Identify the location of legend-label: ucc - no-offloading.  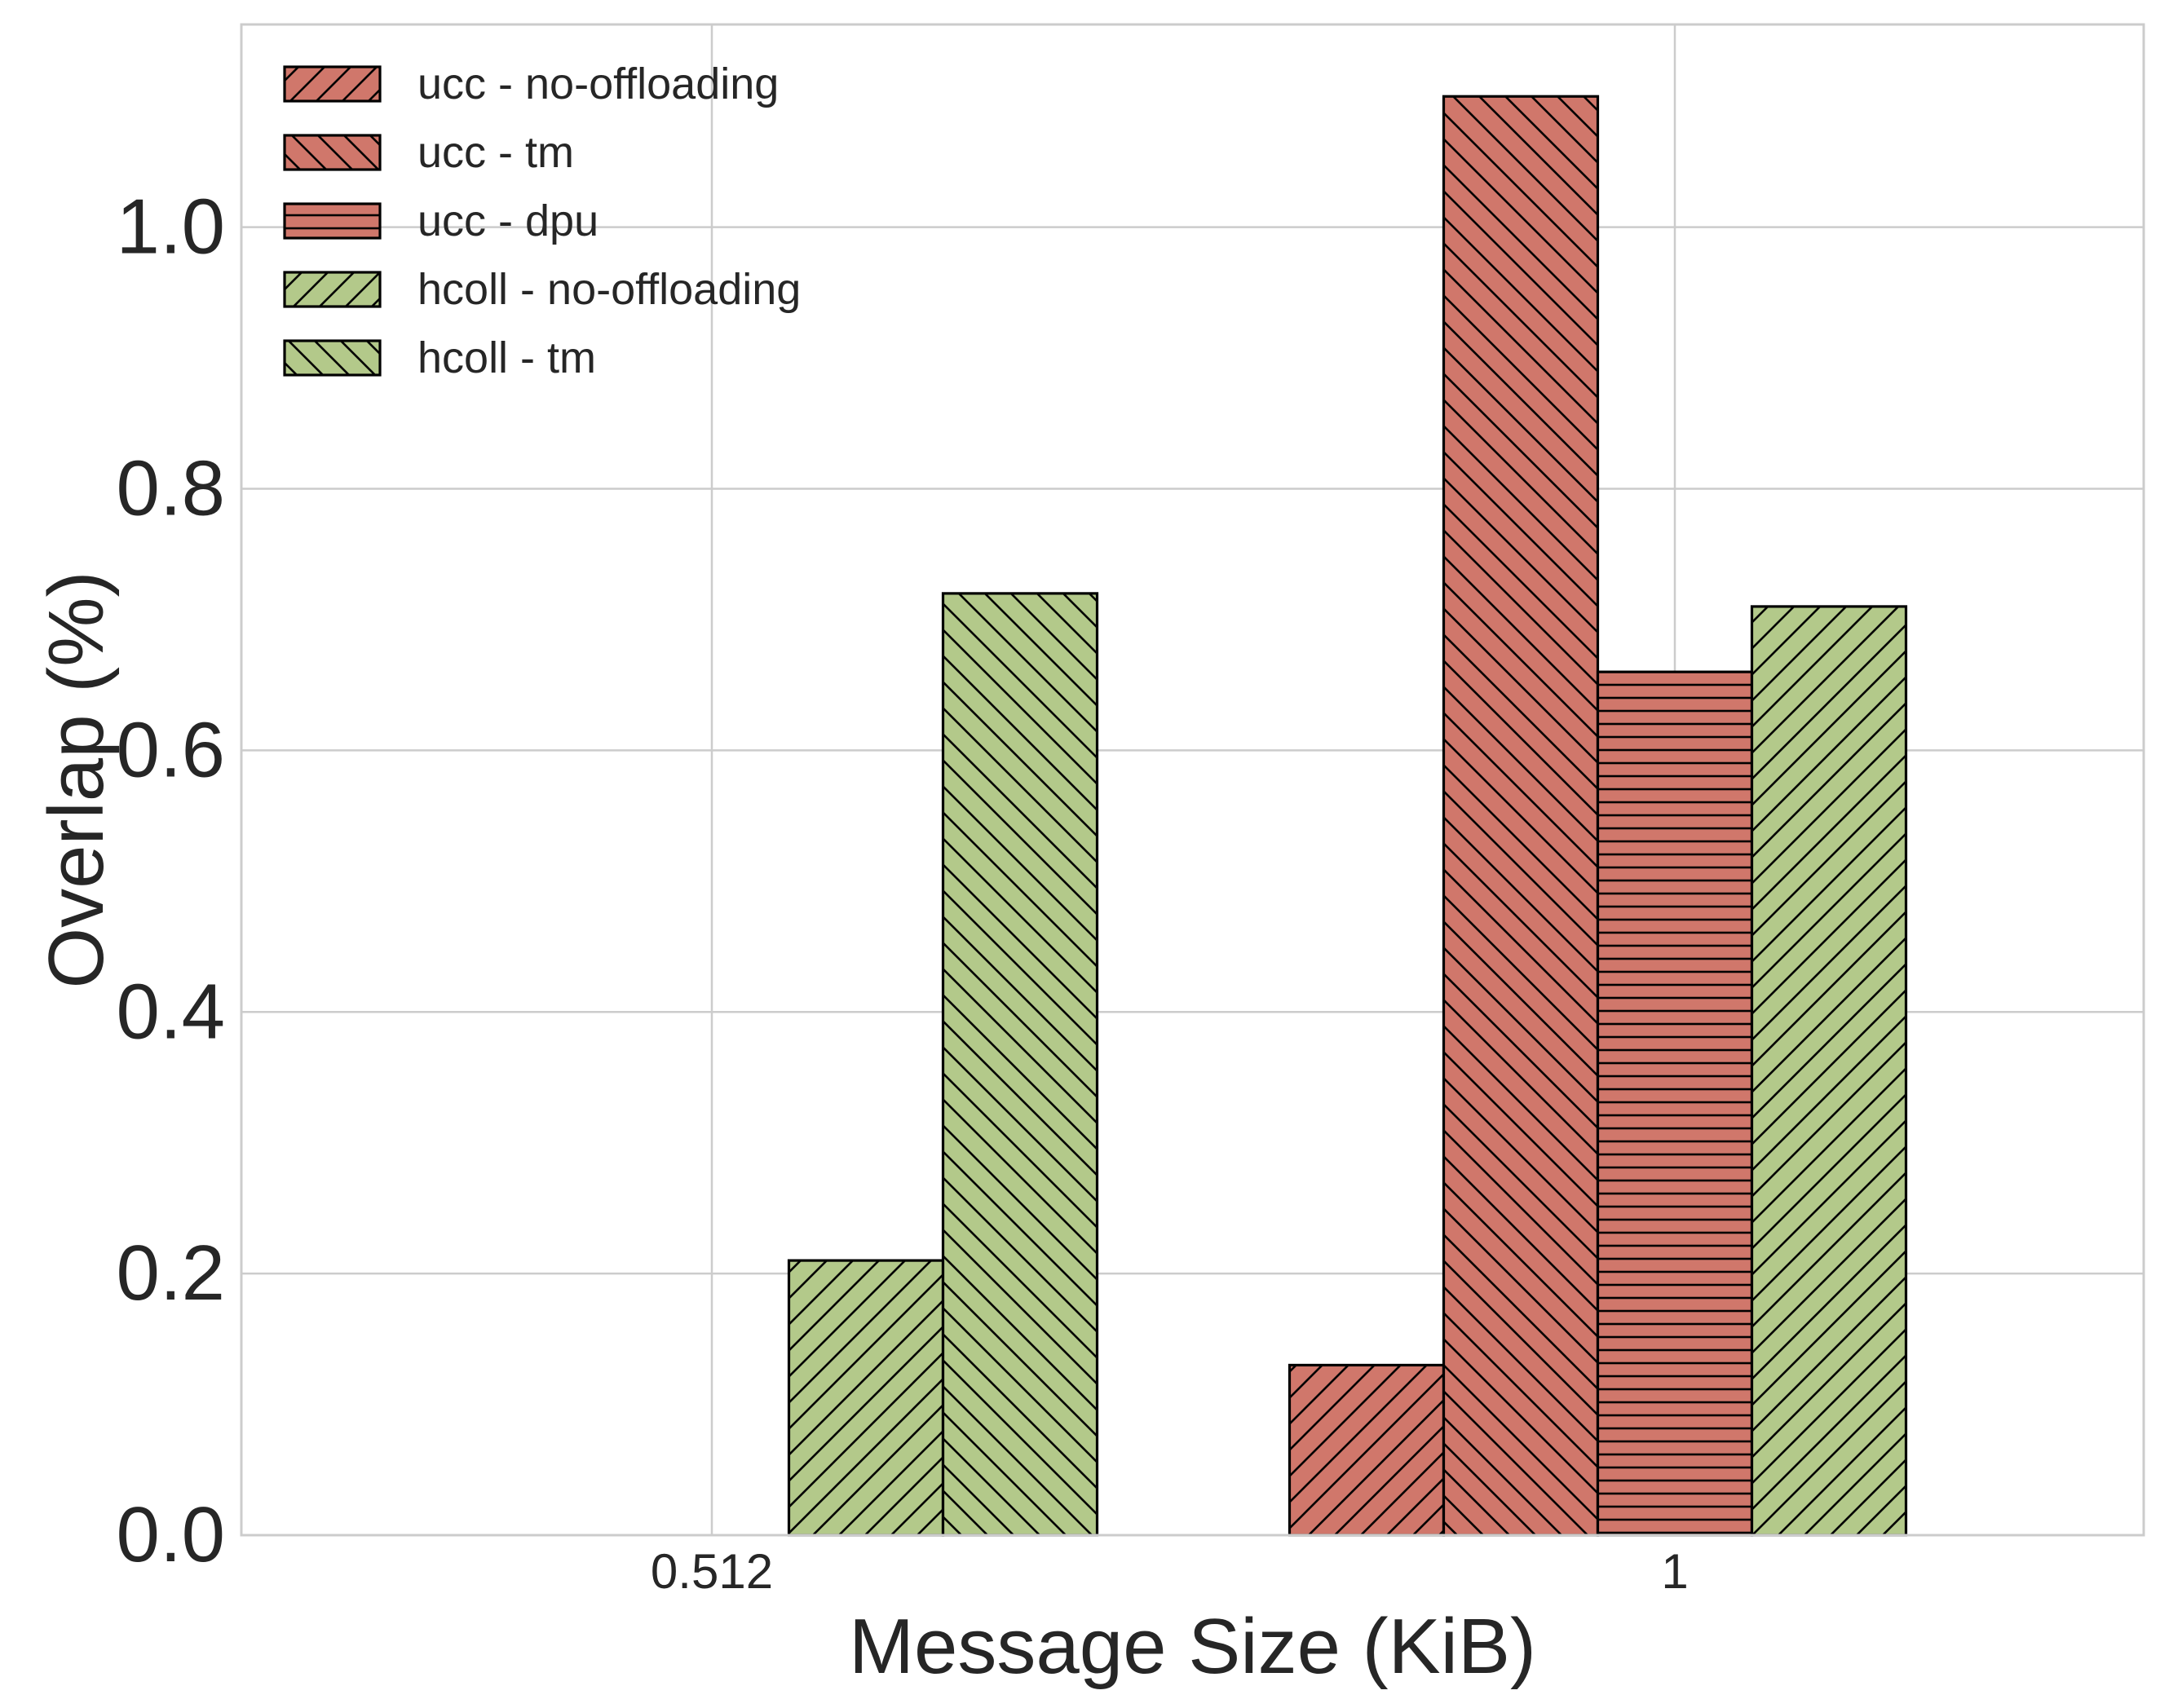
(598, 84).